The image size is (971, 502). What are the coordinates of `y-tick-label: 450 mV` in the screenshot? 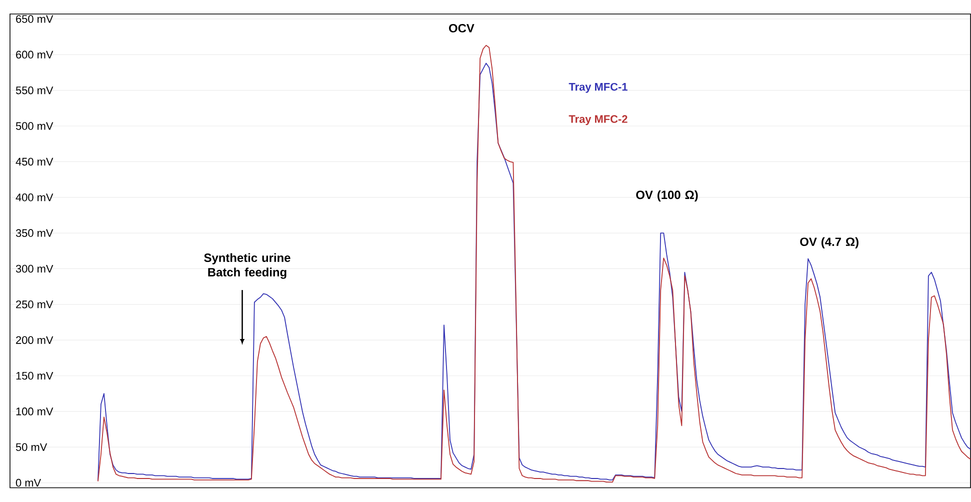 It's located at (35, 162).